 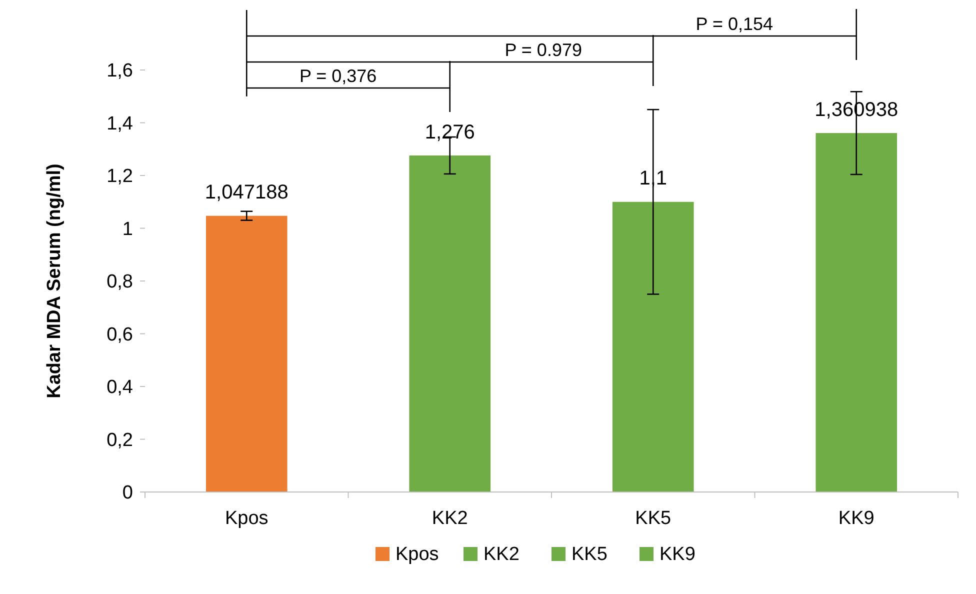 I want to click on y-tick-label: 0,8, so click(x=119, y=282).